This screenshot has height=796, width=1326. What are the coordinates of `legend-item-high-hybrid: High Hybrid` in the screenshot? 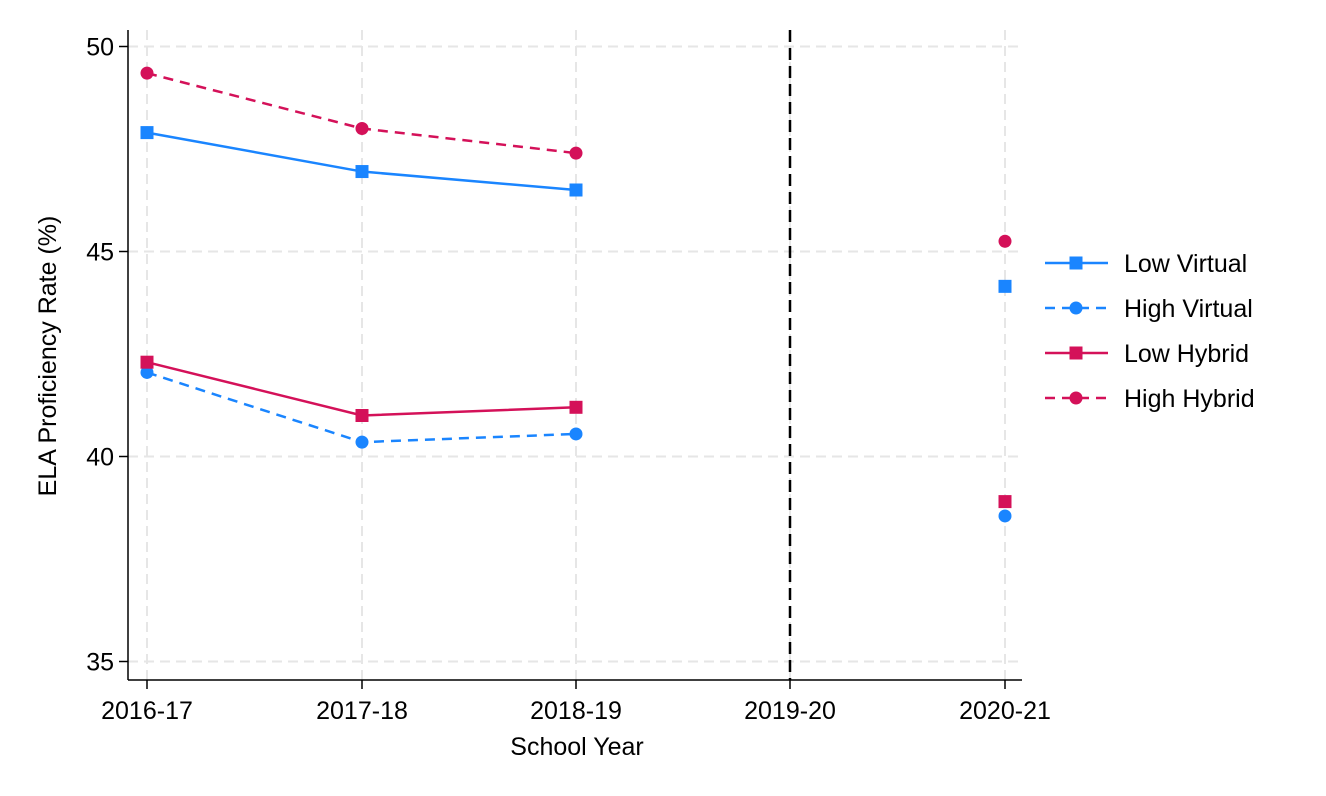 It's located at (1150, 399).